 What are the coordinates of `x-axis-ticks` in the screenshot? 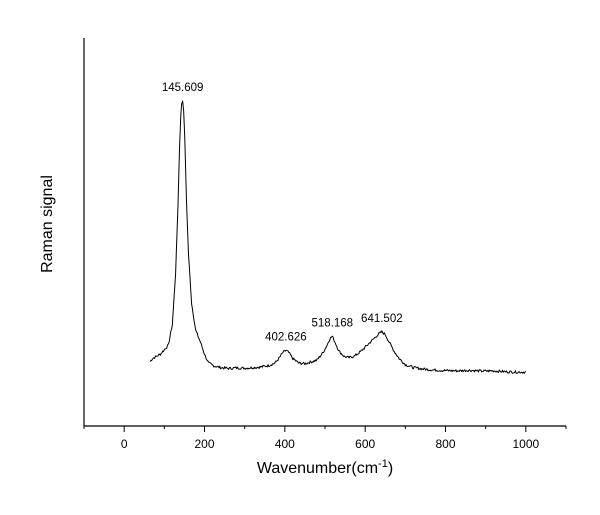 It's located at (325, 429).